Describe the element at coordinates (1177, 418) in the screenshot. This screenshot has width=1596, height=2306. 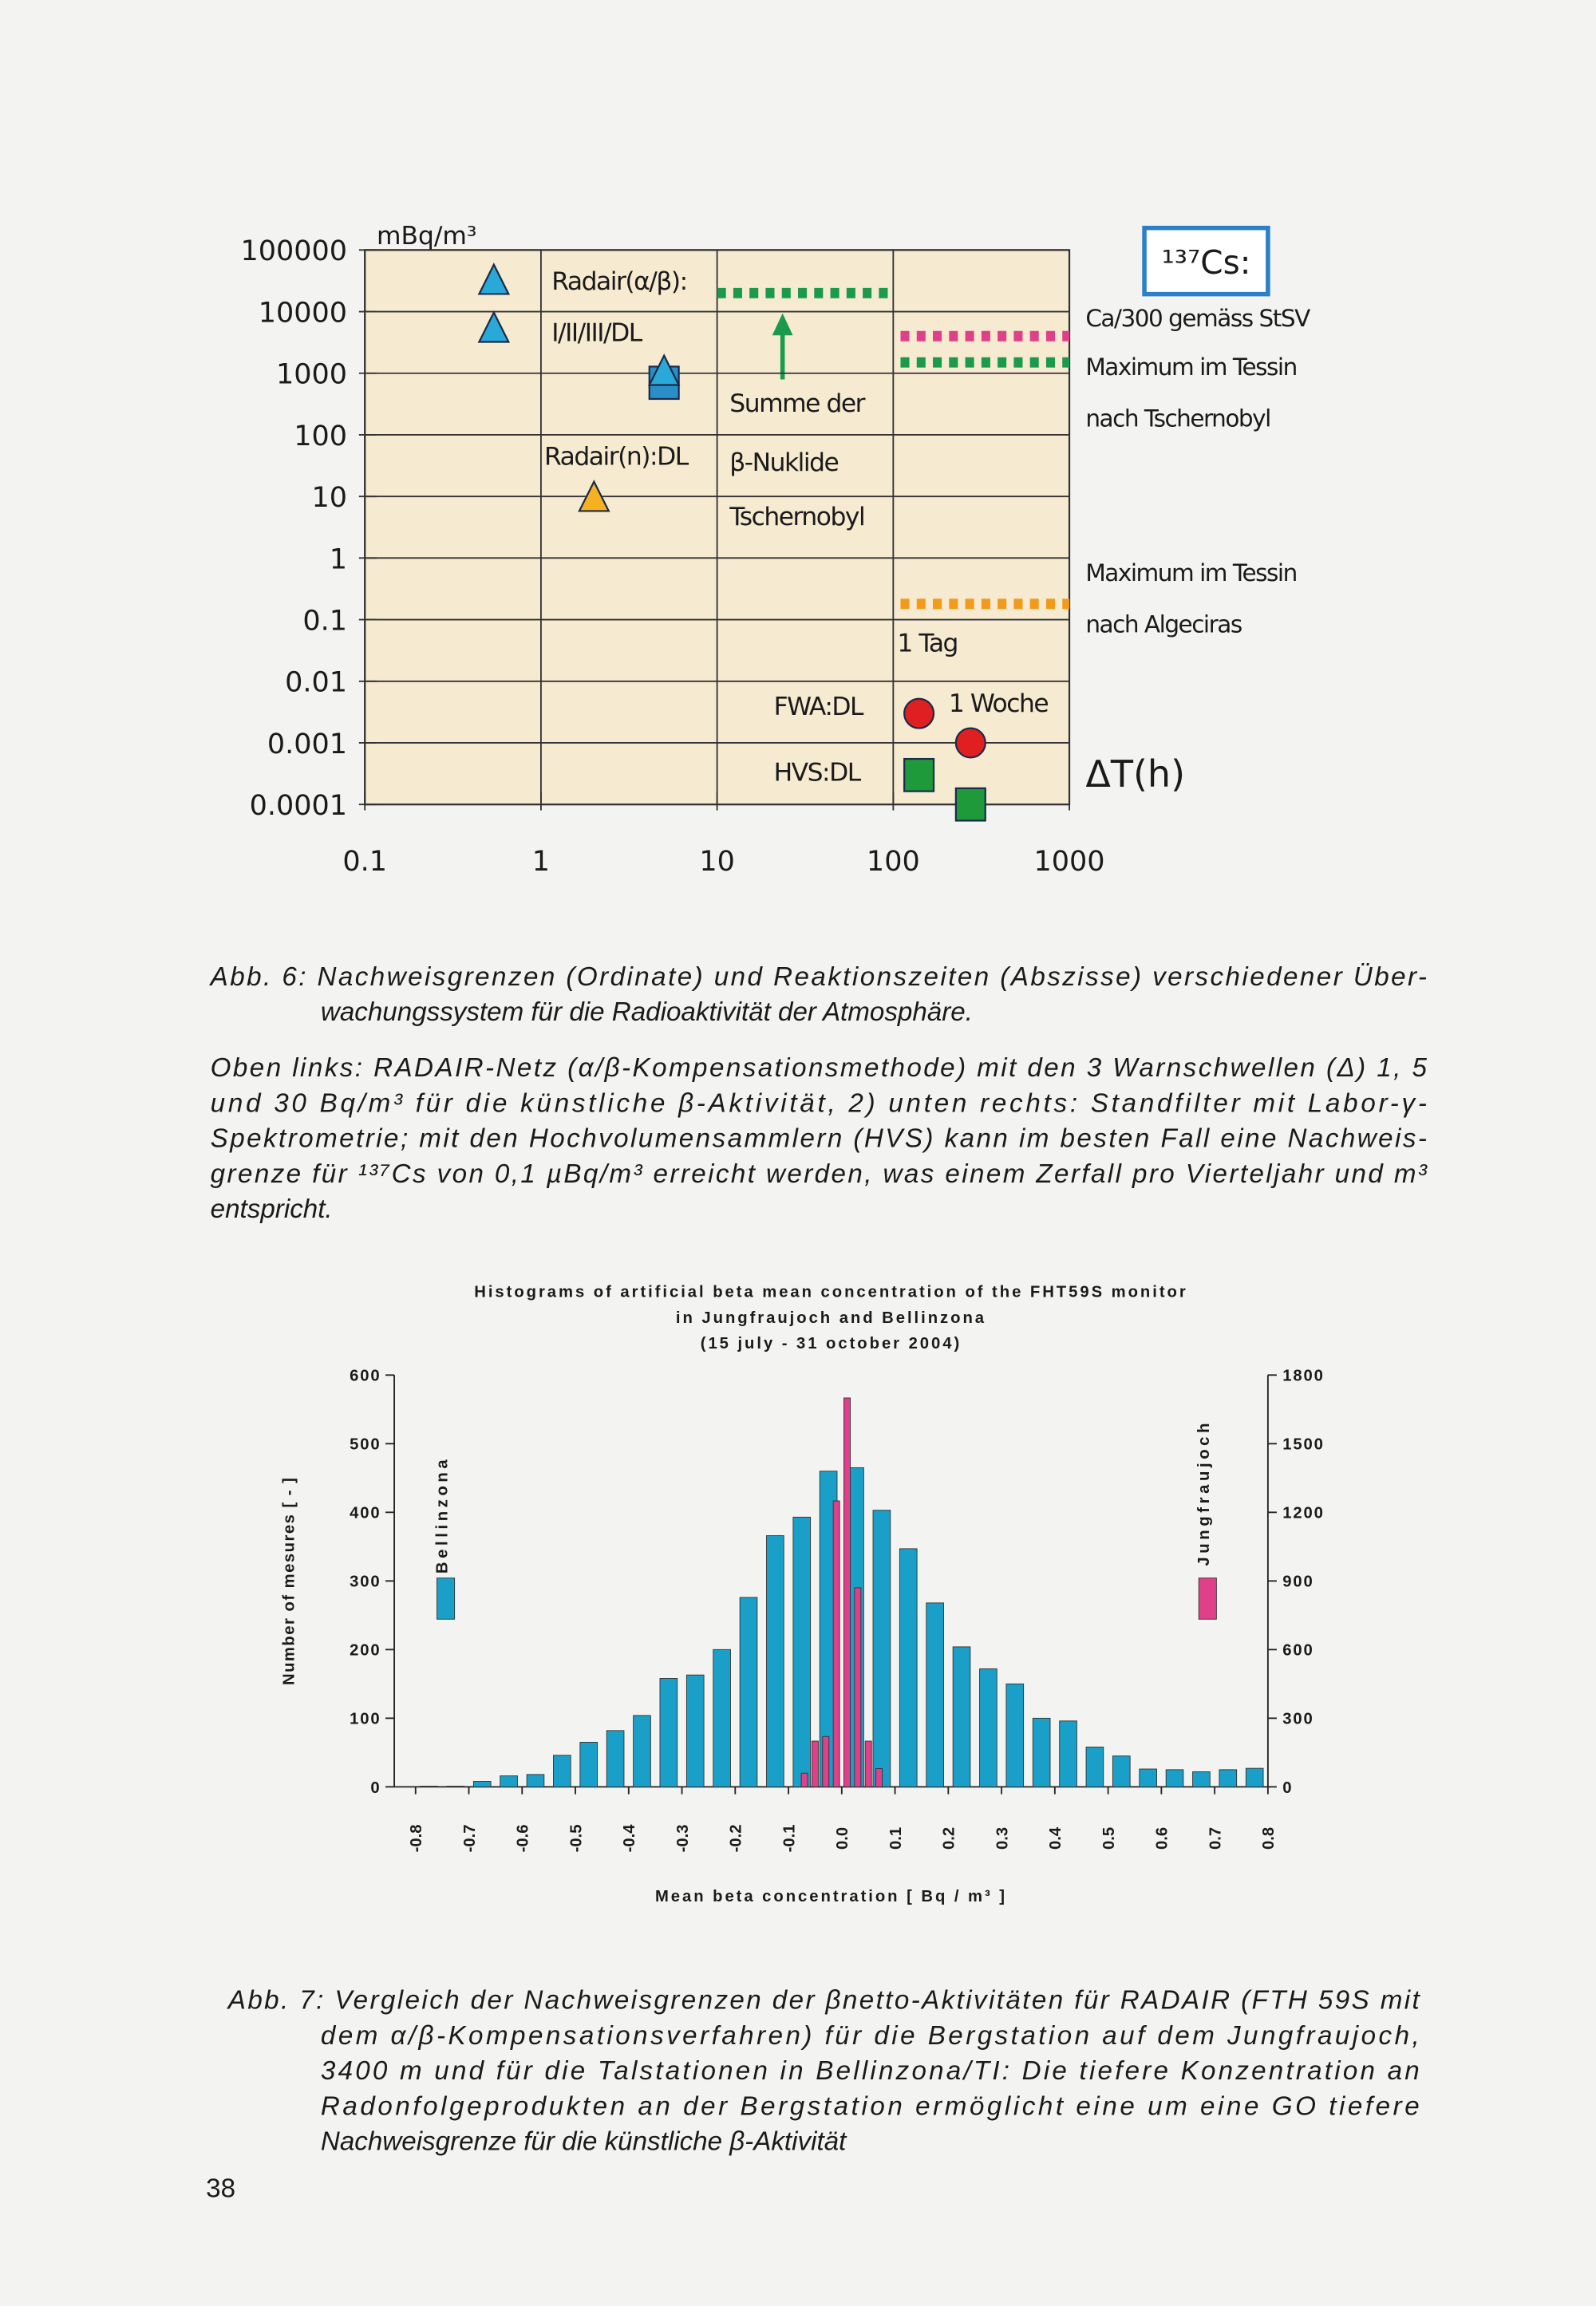
I see `note: nach Tschernobyl` at that location.